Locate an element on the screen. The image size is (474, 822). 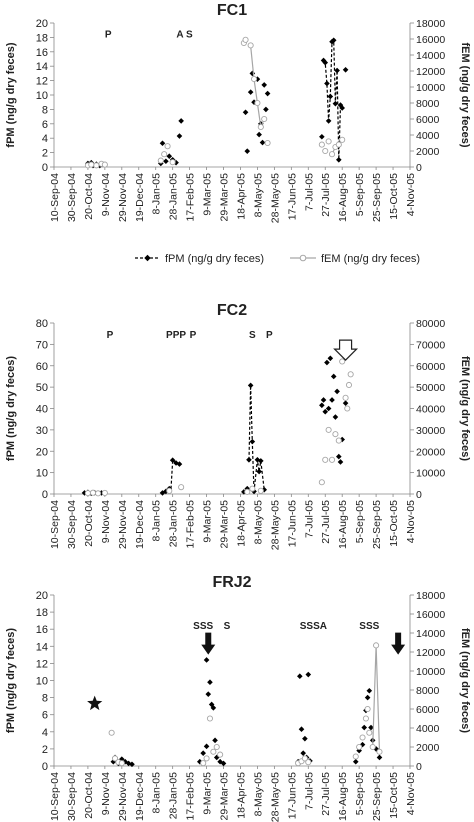
y2-tick-label: 0 is located at coordinates (419, 495).